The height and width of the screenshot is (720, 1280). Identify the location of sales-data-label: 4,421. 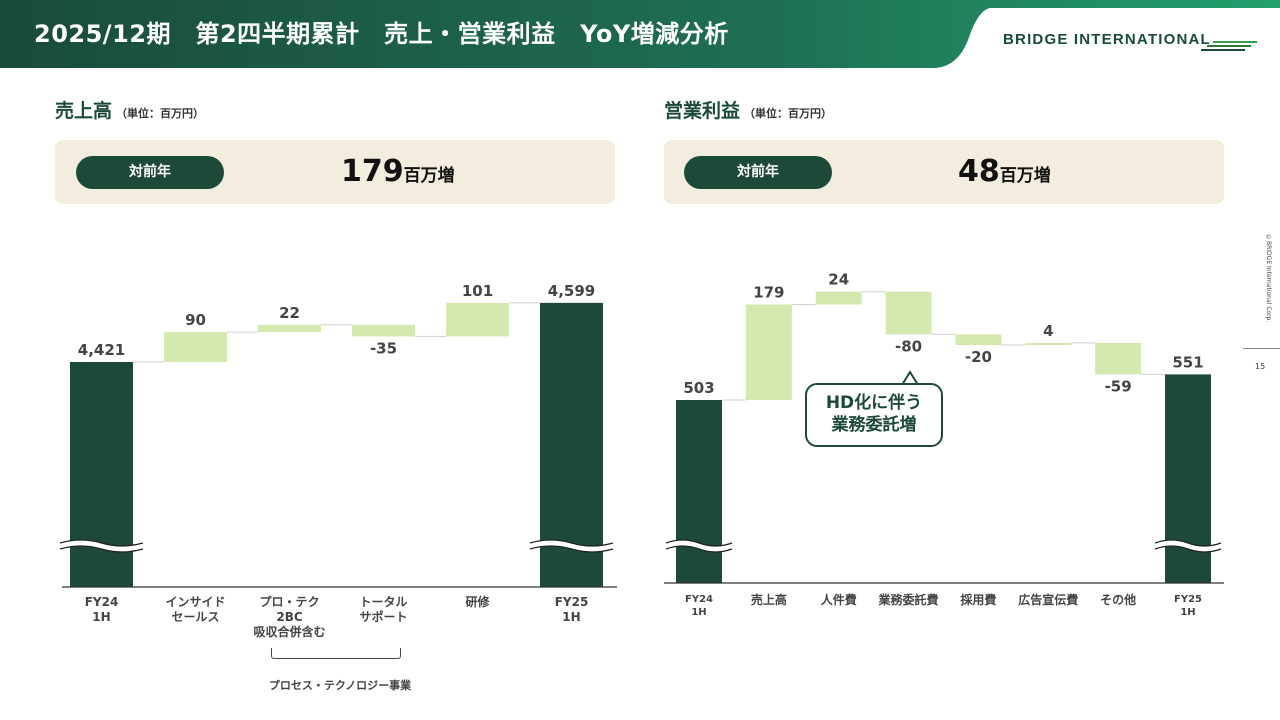
(101, 350).